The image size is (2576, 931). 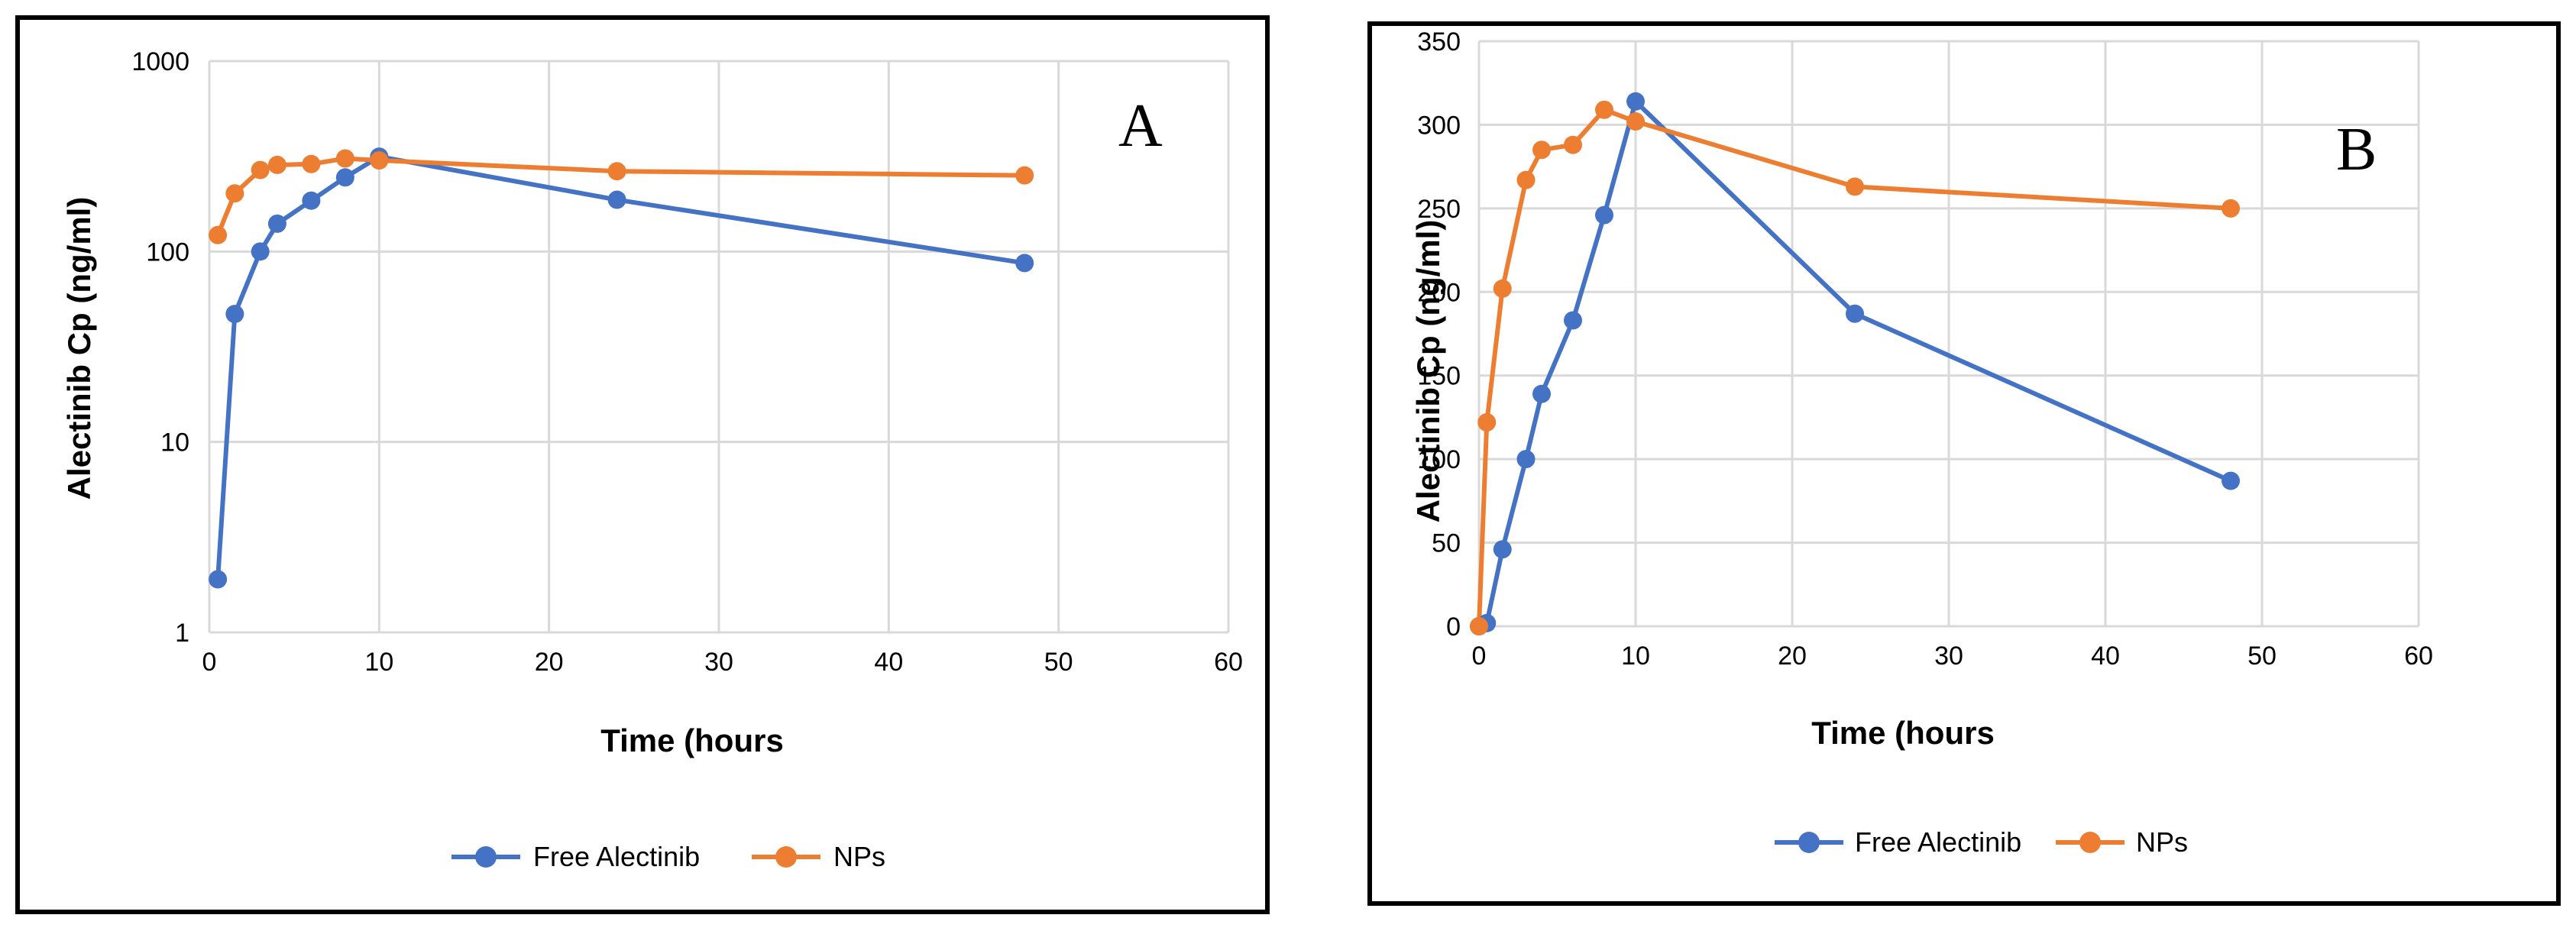 I want to click on x-axis-title-b: Time (hours, so click(x=1903, y=733).